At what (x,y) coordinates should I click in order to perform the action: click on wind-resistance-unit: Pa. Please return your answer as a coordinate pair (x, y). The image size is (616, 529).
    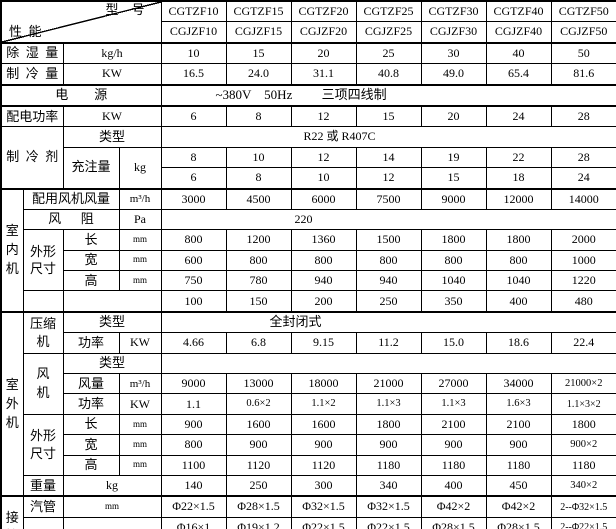
    Looking at the image, I should click on (140, 219).